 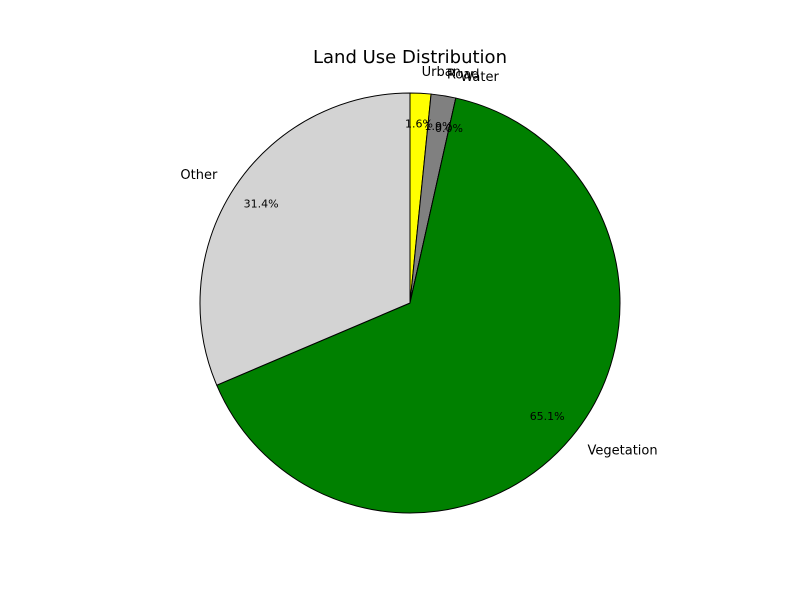 What do you see at coordinates (547, 416) in the screenshot?
I see `slice-percent-vegetation: 65.1%` at bounding box center [547, 416].